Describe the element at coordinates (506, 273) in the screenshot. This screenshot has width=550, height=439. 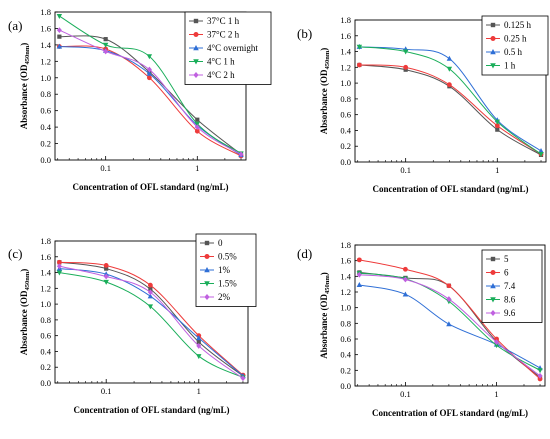
I see `legend-label: 6` at that location.